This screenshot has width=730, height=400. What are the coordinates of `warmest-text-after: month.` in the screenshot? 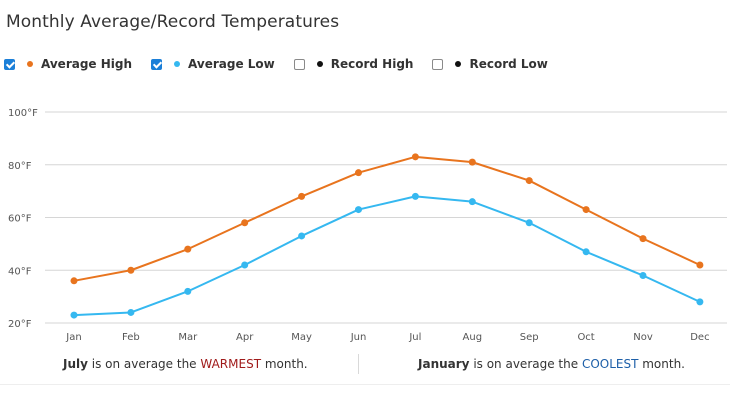 It's located at (284, 364).